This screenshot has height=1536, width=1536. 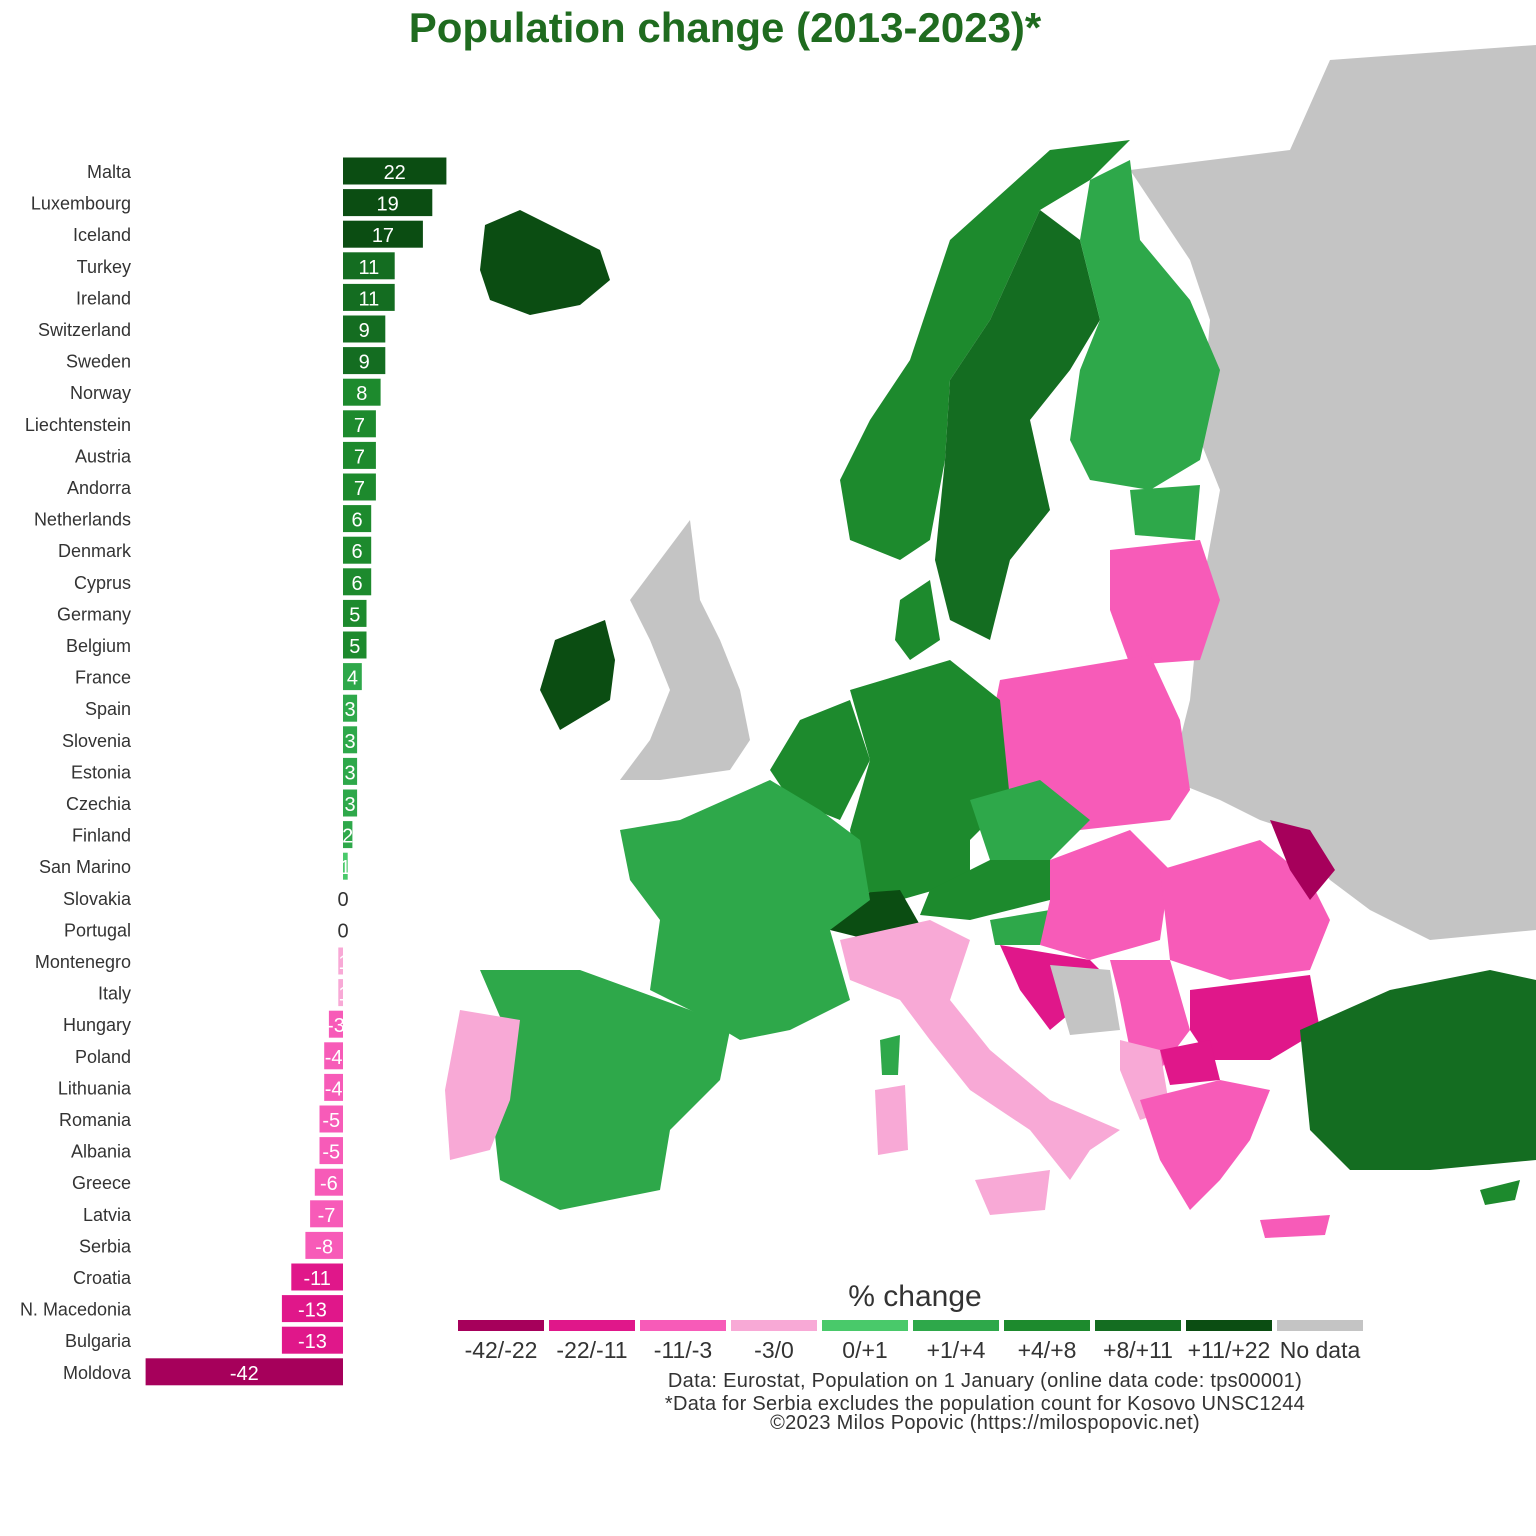 I want to click on category-label: Montenegro, so click(x=83, y=962).